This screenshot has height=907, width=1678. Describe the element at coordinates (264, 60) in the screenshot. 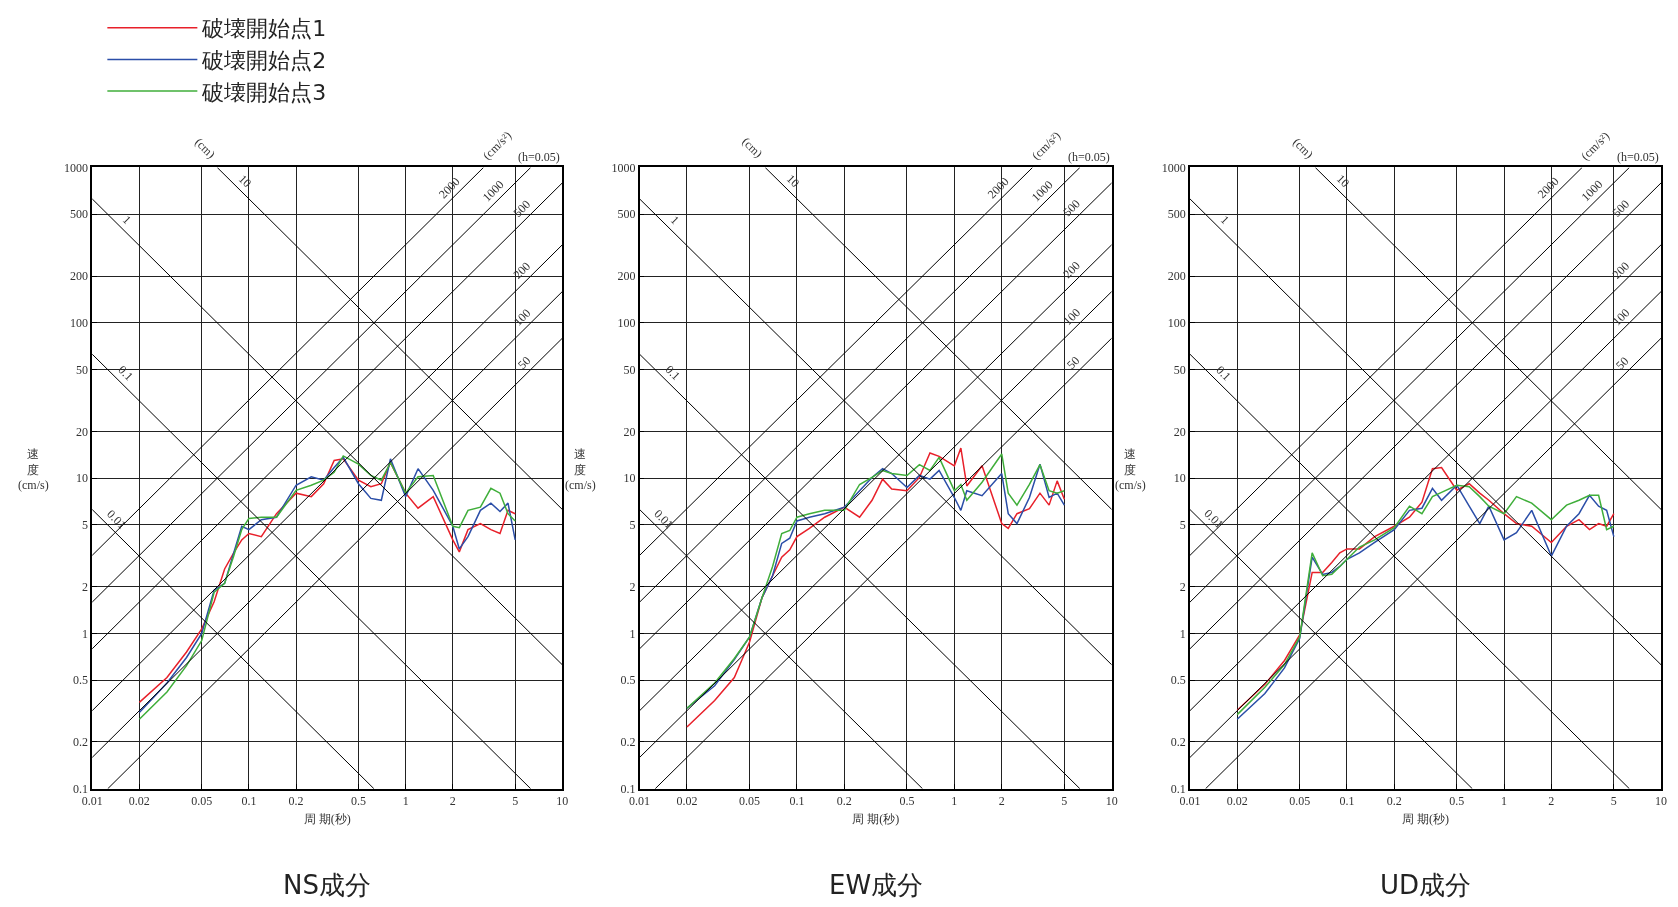

I see `legend-label: 破壊開始点2` at that location.